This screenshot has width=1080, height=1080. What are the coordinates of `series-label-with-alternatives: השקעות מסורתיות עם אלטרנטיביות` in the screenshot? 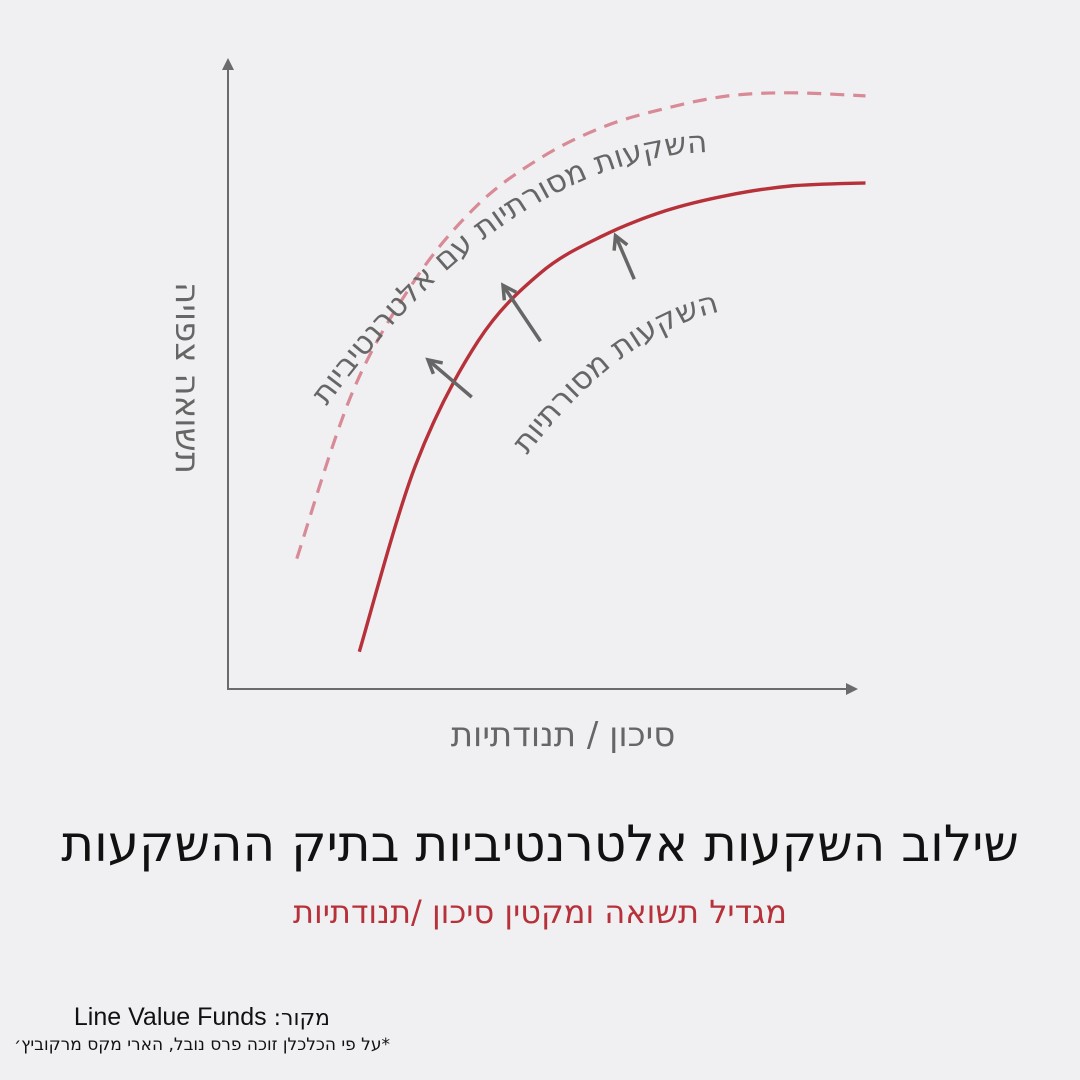 It's located at (506, 267).